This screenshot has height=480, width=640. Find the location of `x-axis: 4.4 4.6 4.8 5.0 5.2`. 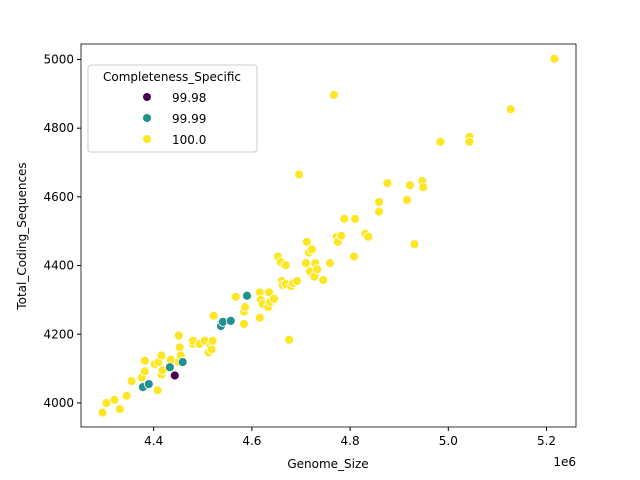

x-axis: 4.4 4.6 4.8 5.0 5.2 is located at coordinates (350, 437).